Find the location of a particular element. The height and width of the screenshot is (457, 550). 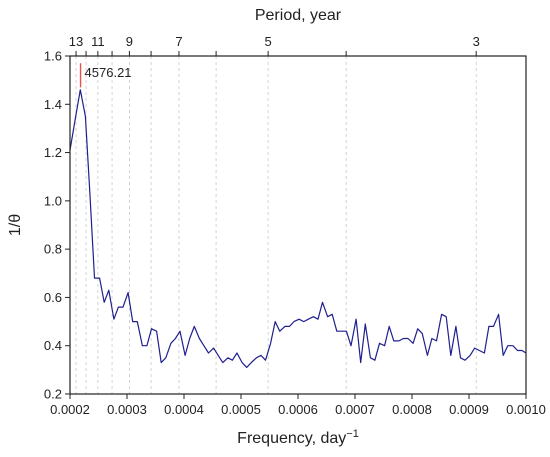

x-tick-label: 0.0008 is located at coordinates (412, 409).